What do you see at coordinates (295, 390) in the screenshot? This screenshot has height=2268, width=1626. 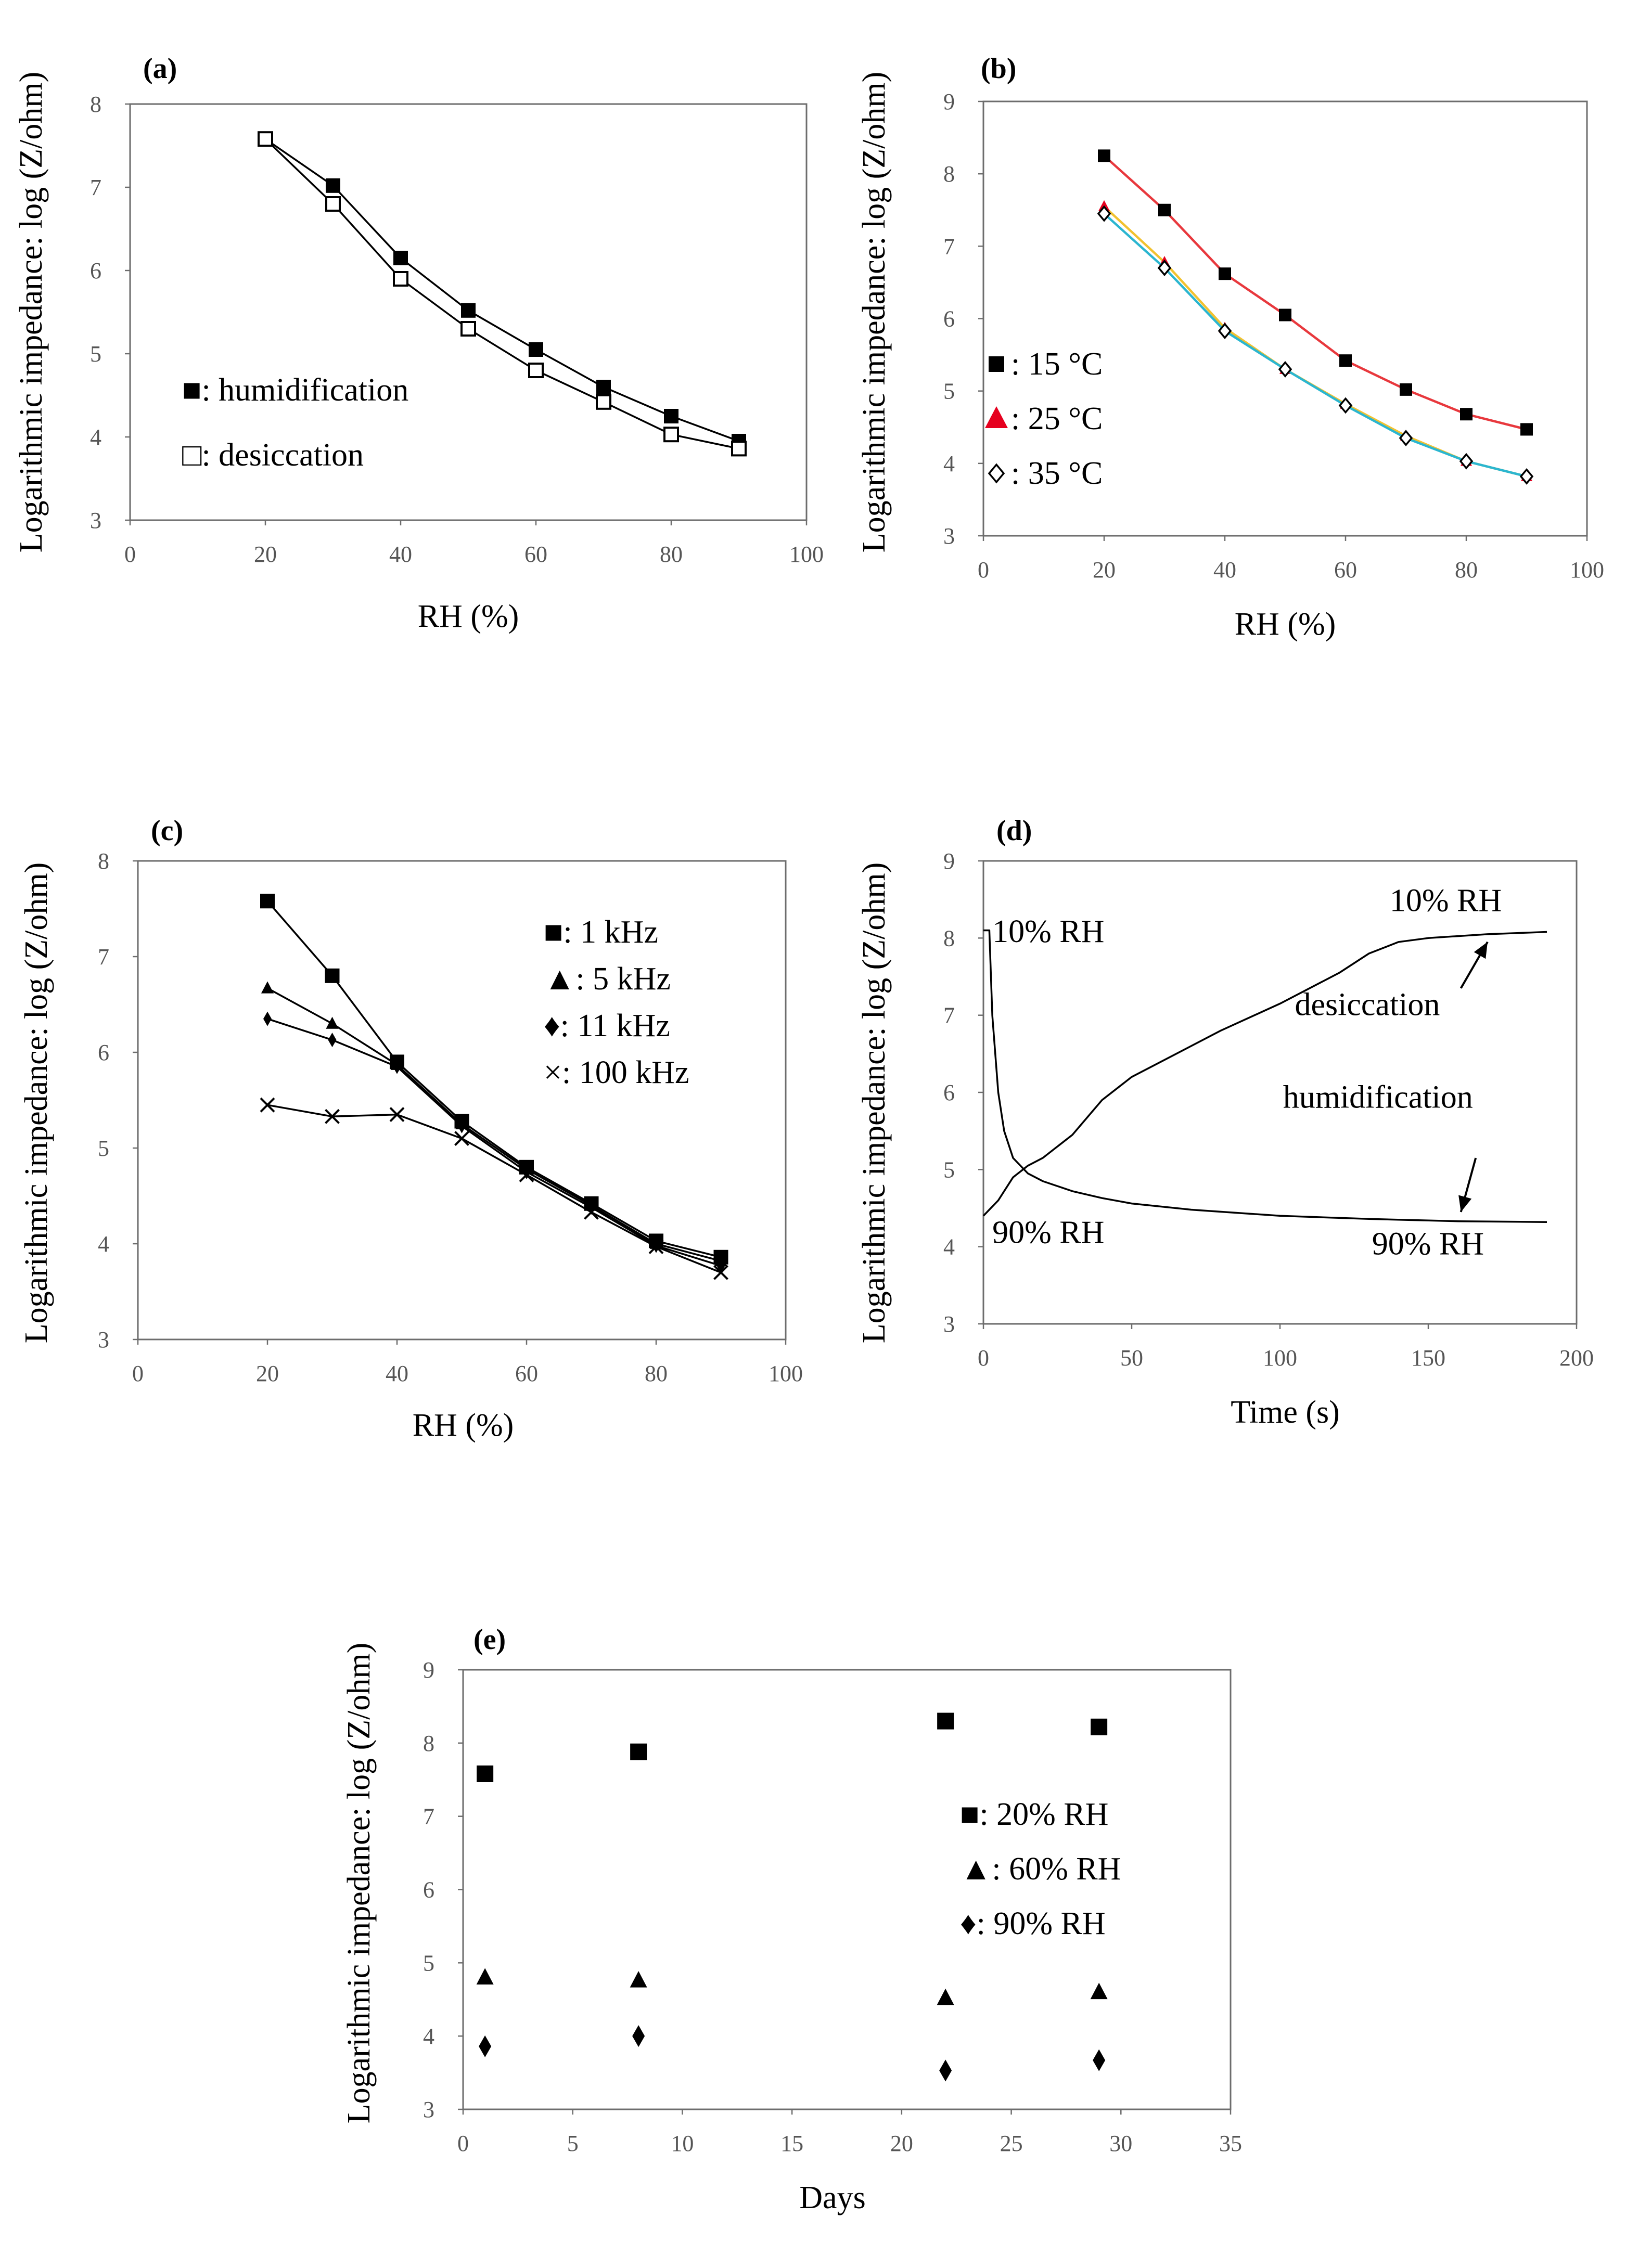 I see `legend-entry: ■: humidification` at bounding box center [295, 390].